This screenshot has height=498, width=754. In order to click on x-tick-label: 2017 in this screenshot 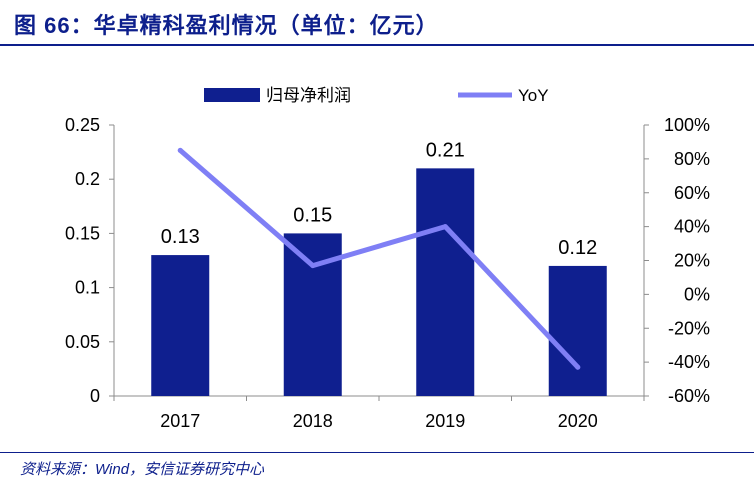, I will do `click(180, 421)`.